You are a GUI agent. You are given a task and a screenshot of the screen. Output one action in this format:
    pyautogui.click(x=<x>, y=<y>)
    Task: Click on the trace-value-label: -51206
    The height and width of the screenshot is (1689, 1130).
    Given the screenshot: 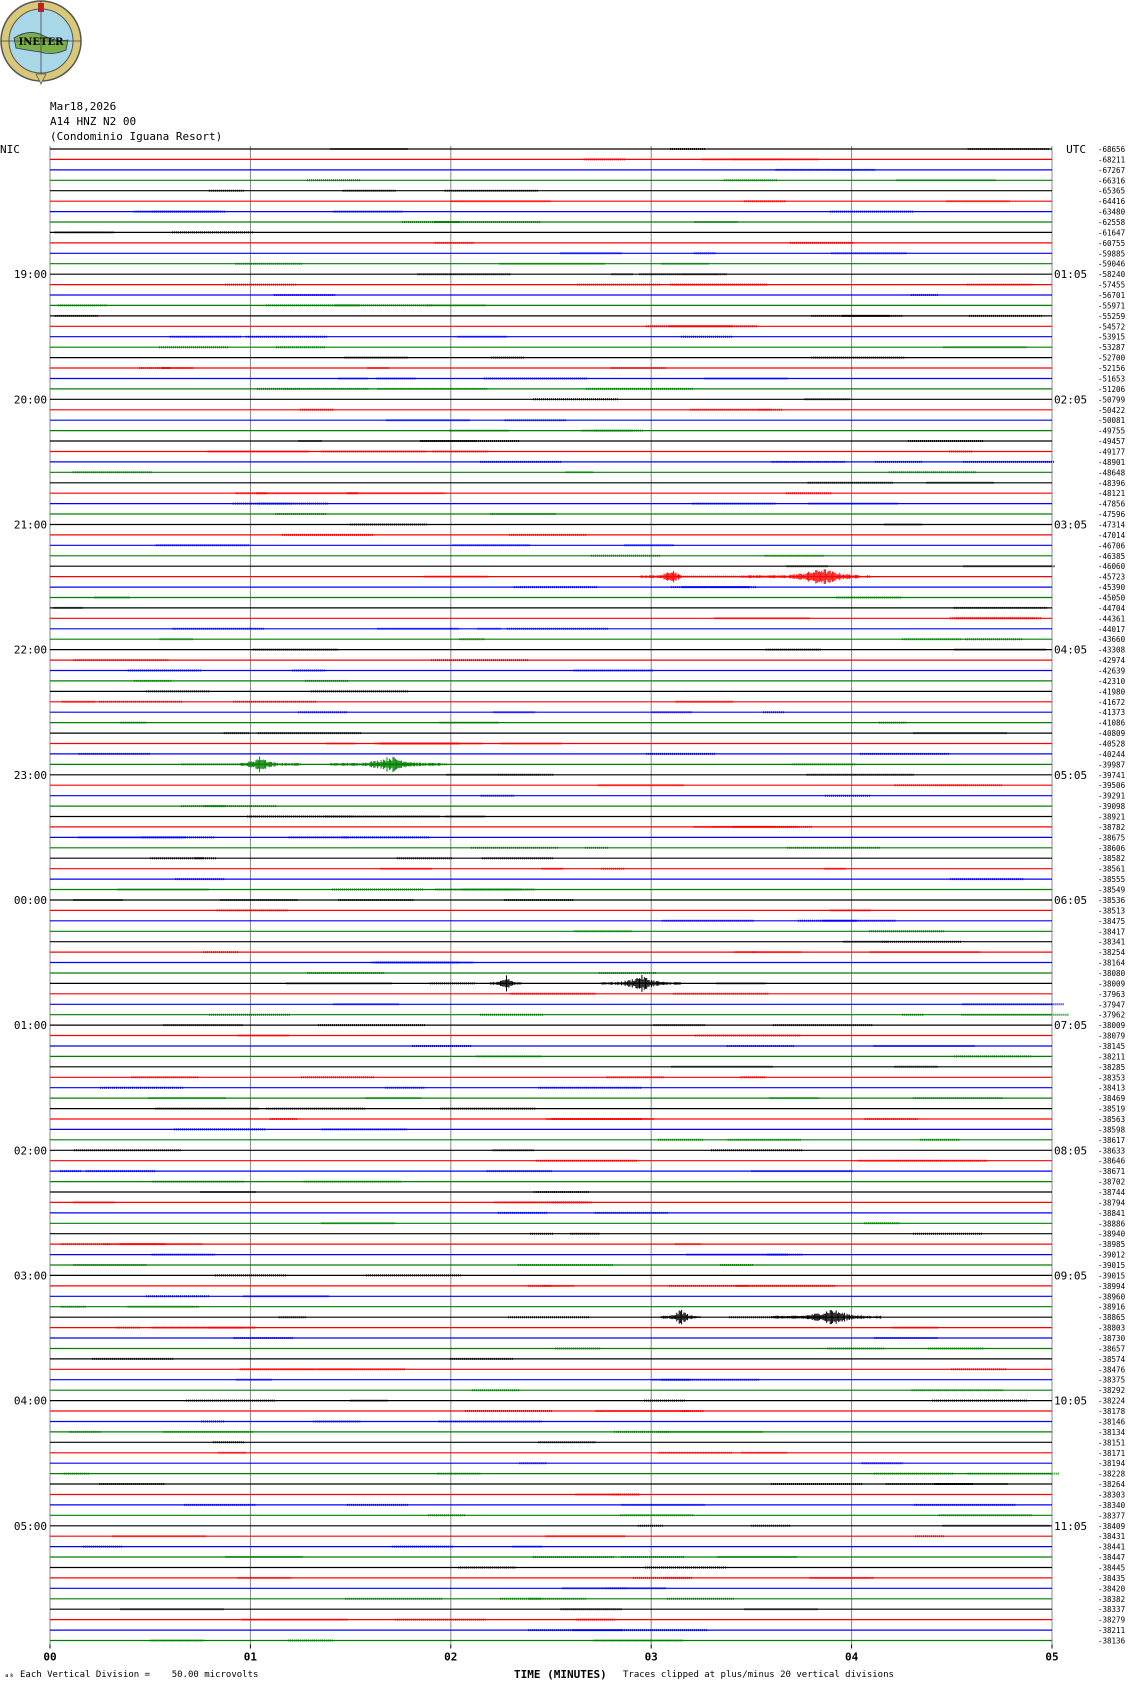 What is the action you would take?
    pyautogui.click(x=1112, y=389)
    